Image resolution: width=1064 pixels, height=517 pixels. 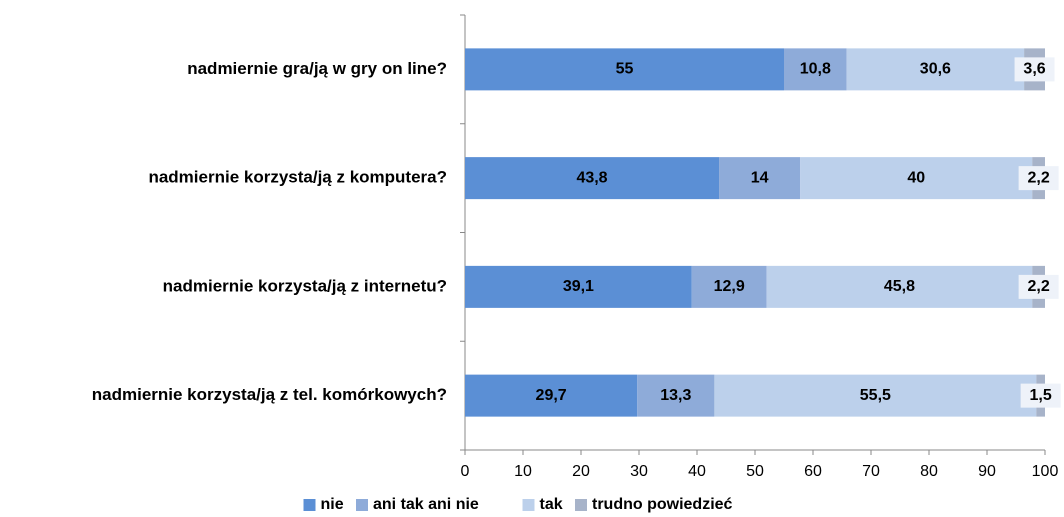 I want to click on data-label: 1,5, so click(x=1041, y=395).